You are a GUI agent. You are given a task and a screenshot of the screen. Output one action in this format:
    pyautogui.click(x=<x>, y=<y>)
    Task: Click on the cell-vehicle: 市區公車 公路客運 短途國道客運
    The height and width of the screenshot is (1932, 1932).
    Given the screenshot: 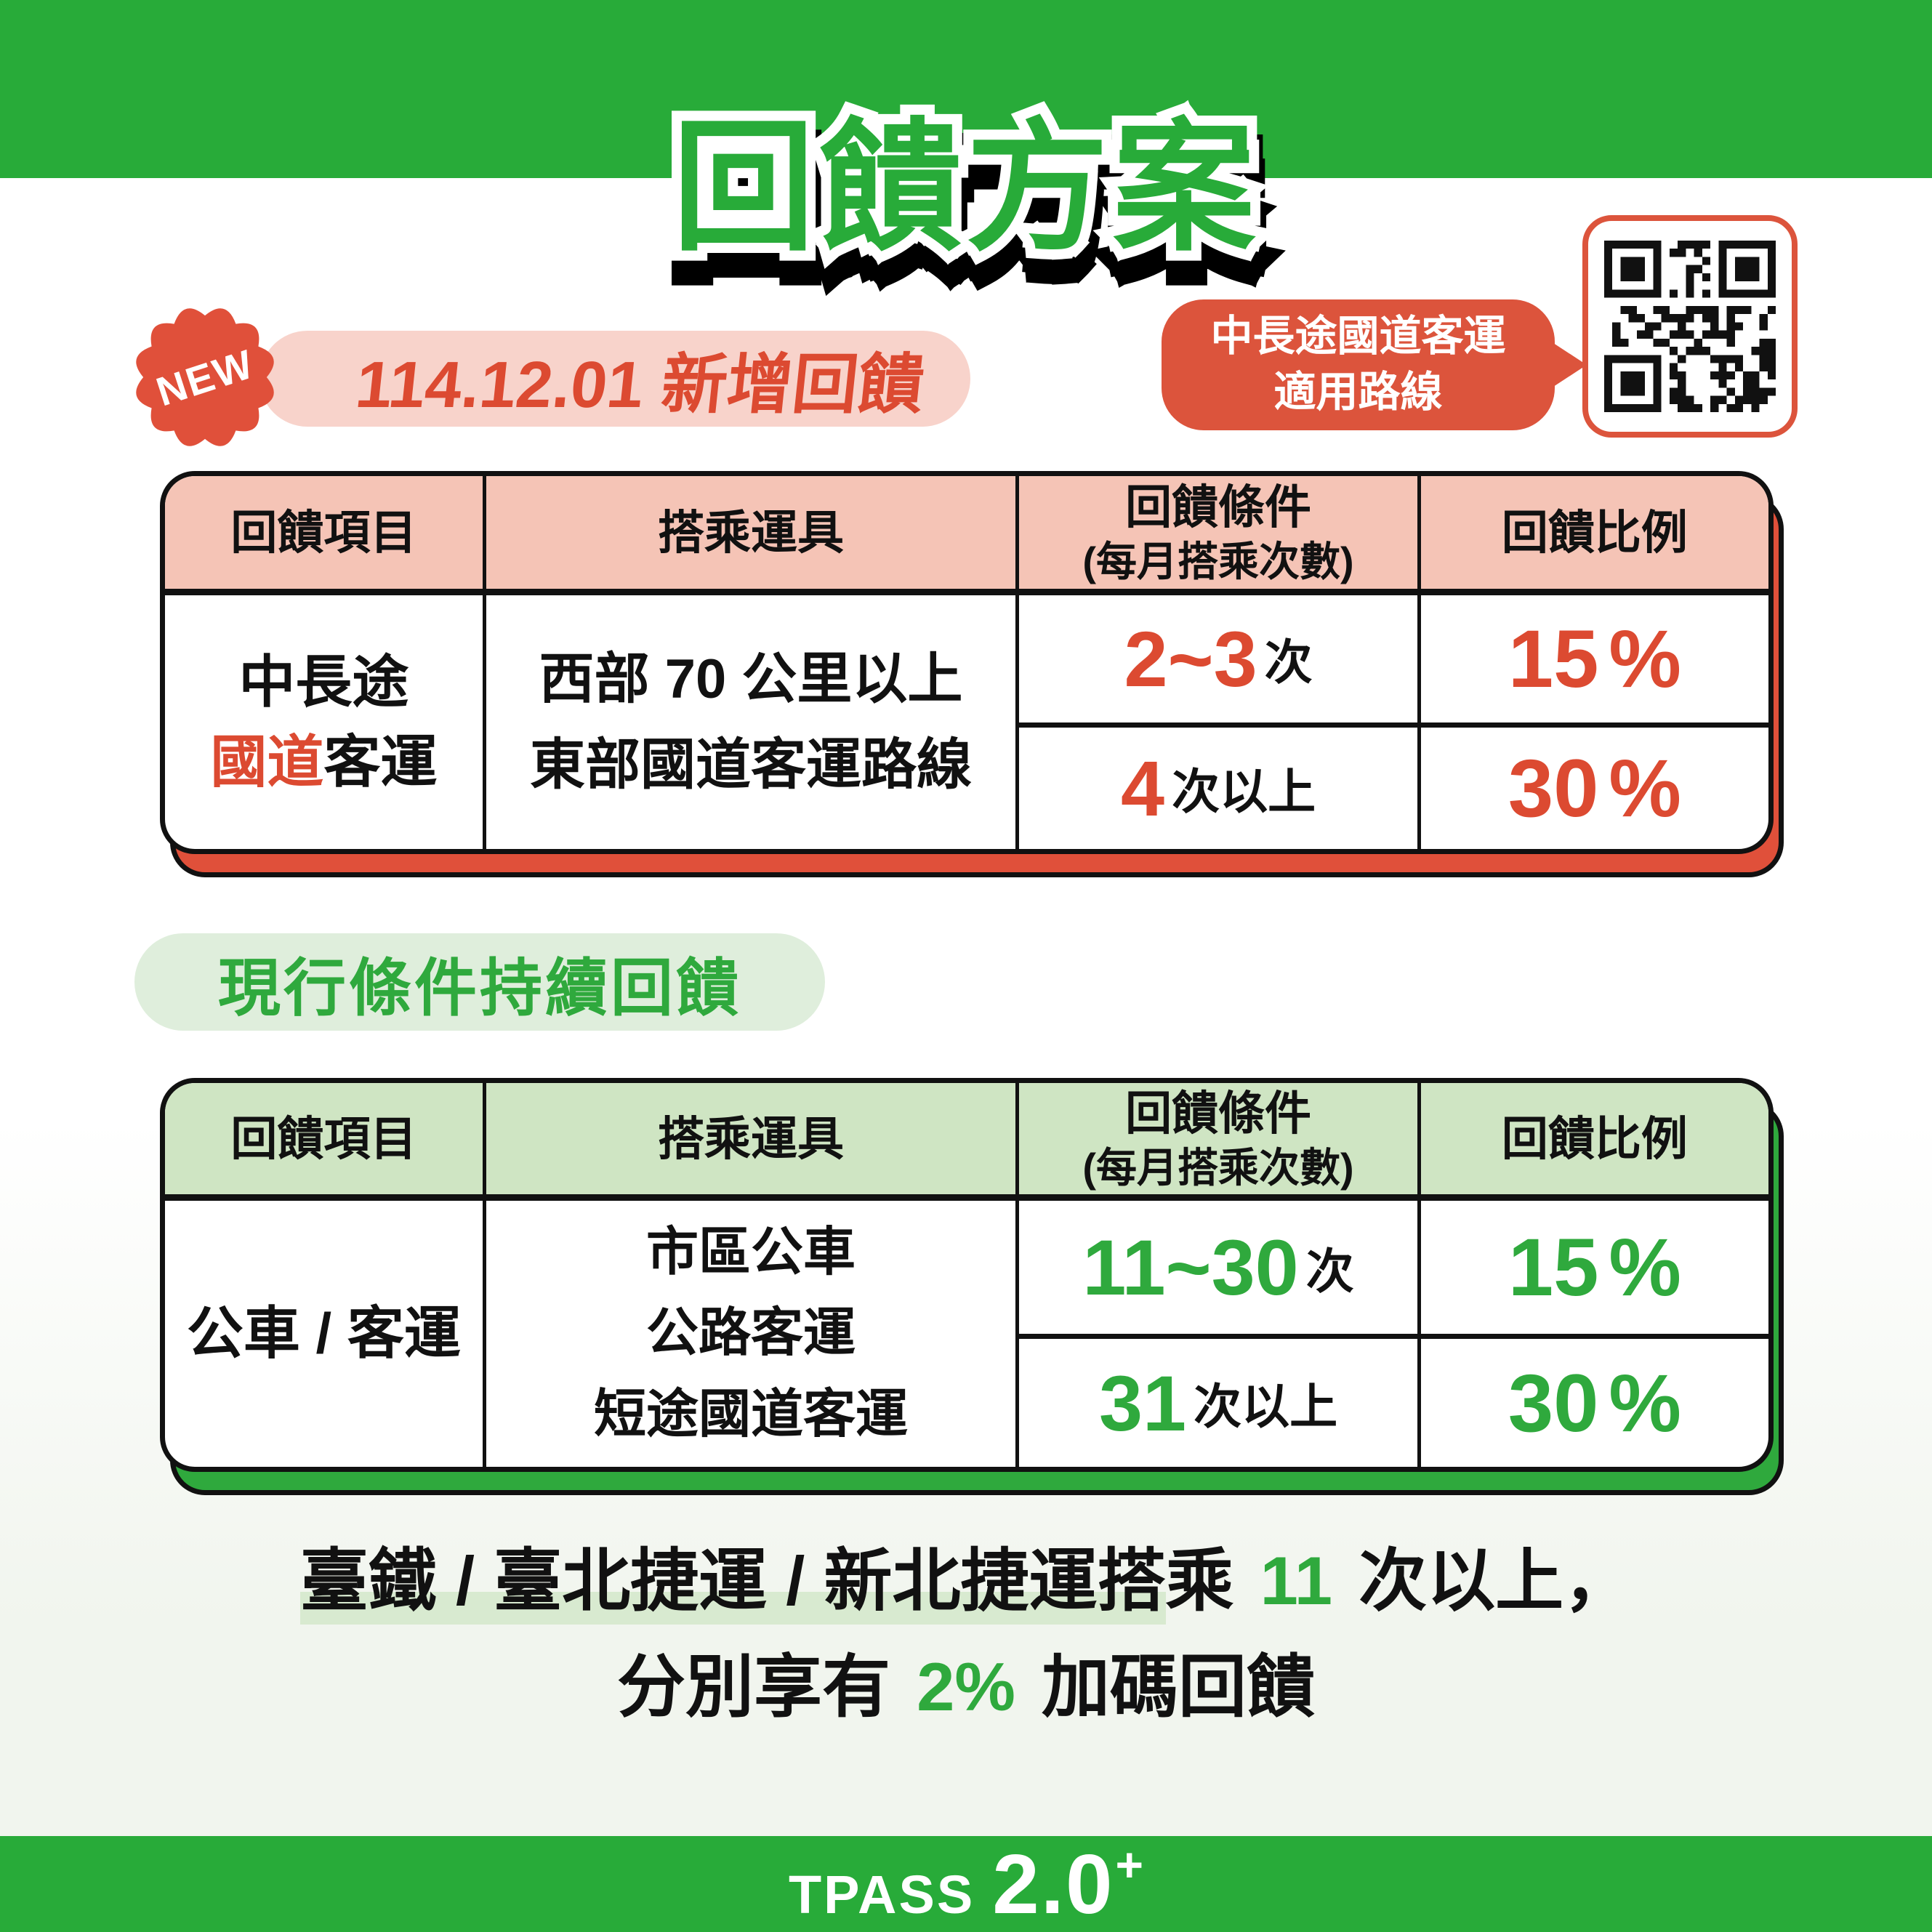 What is the action you would take?
    pyautogui.click(x=748, y=1334)
    